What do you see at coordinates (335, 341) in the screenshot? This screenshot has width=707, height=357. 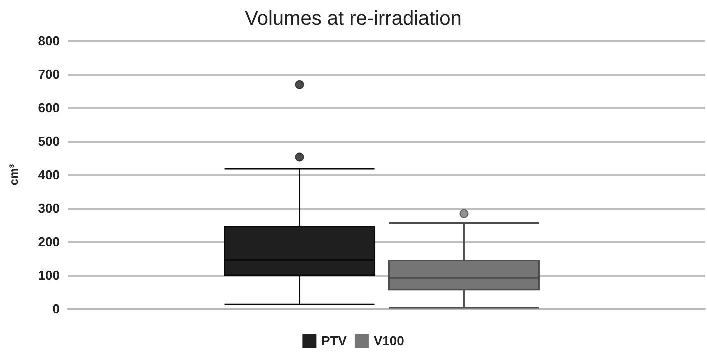 I see `legend-label: PTV` at bounding box center [335, 341].